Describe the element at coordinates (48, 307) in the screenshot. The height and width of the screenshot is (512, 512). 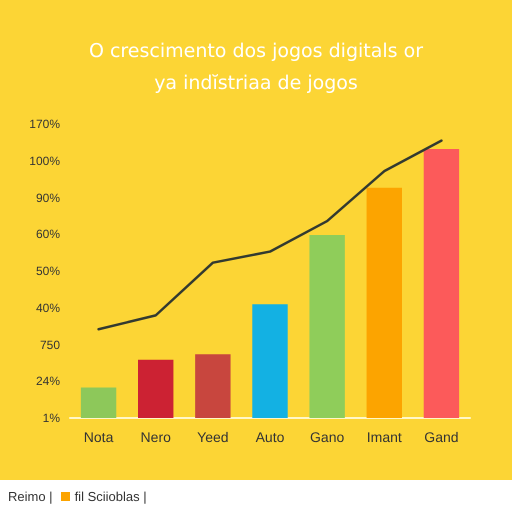
I see `text: 40%` at that location.